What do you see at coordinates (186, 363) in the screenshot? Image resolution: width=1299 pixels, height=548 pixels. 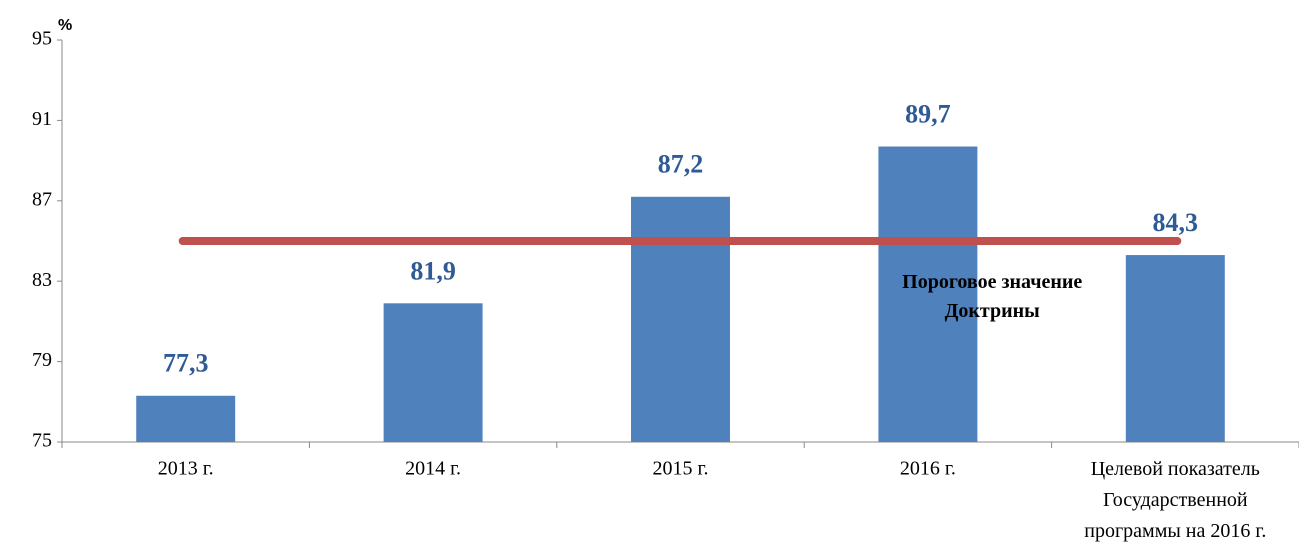 I see `data-label: 77,3` at bounding box center [186, 363].